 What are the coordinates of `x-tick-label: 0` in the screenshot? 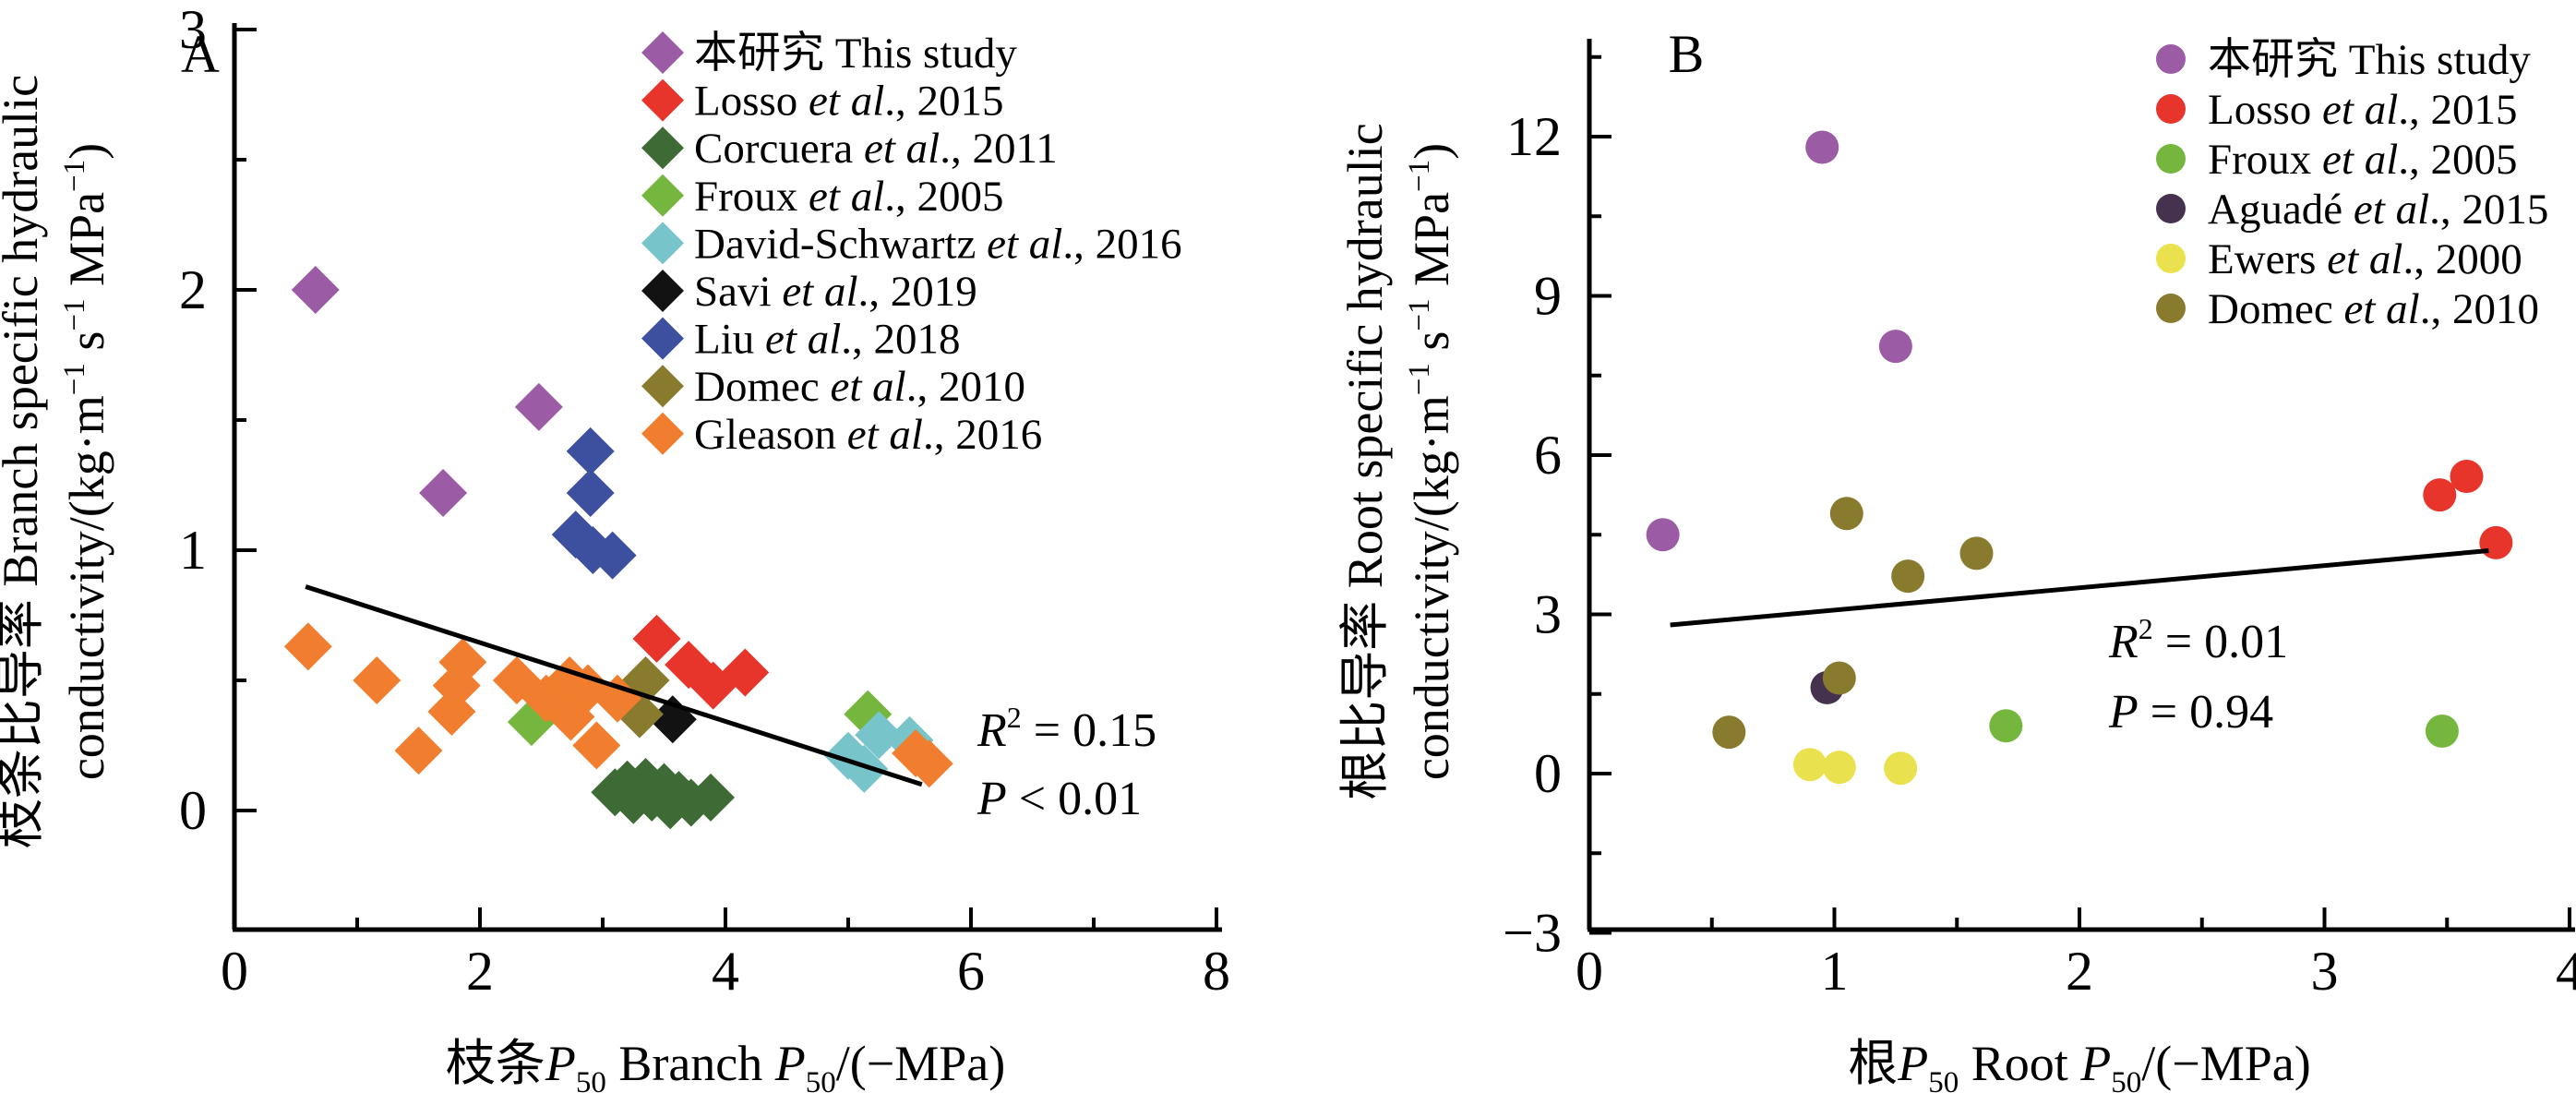 It's located at (1590, 971).